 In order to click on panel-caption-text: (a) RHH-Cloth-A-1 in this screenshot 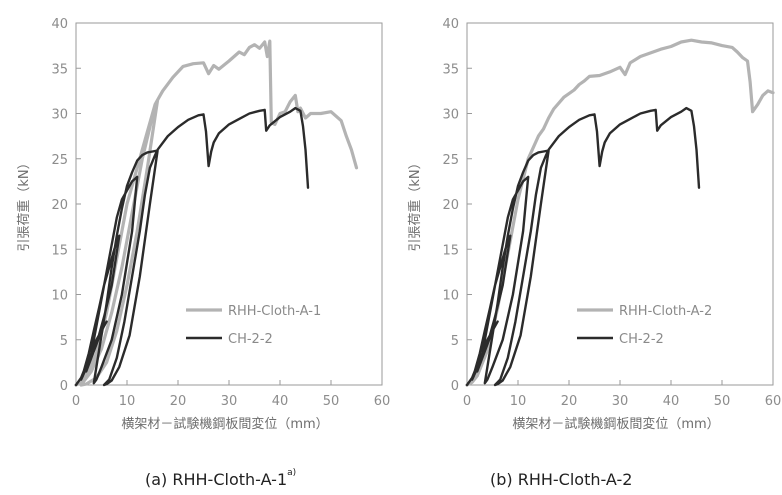, I will do `click(216, 479)`.